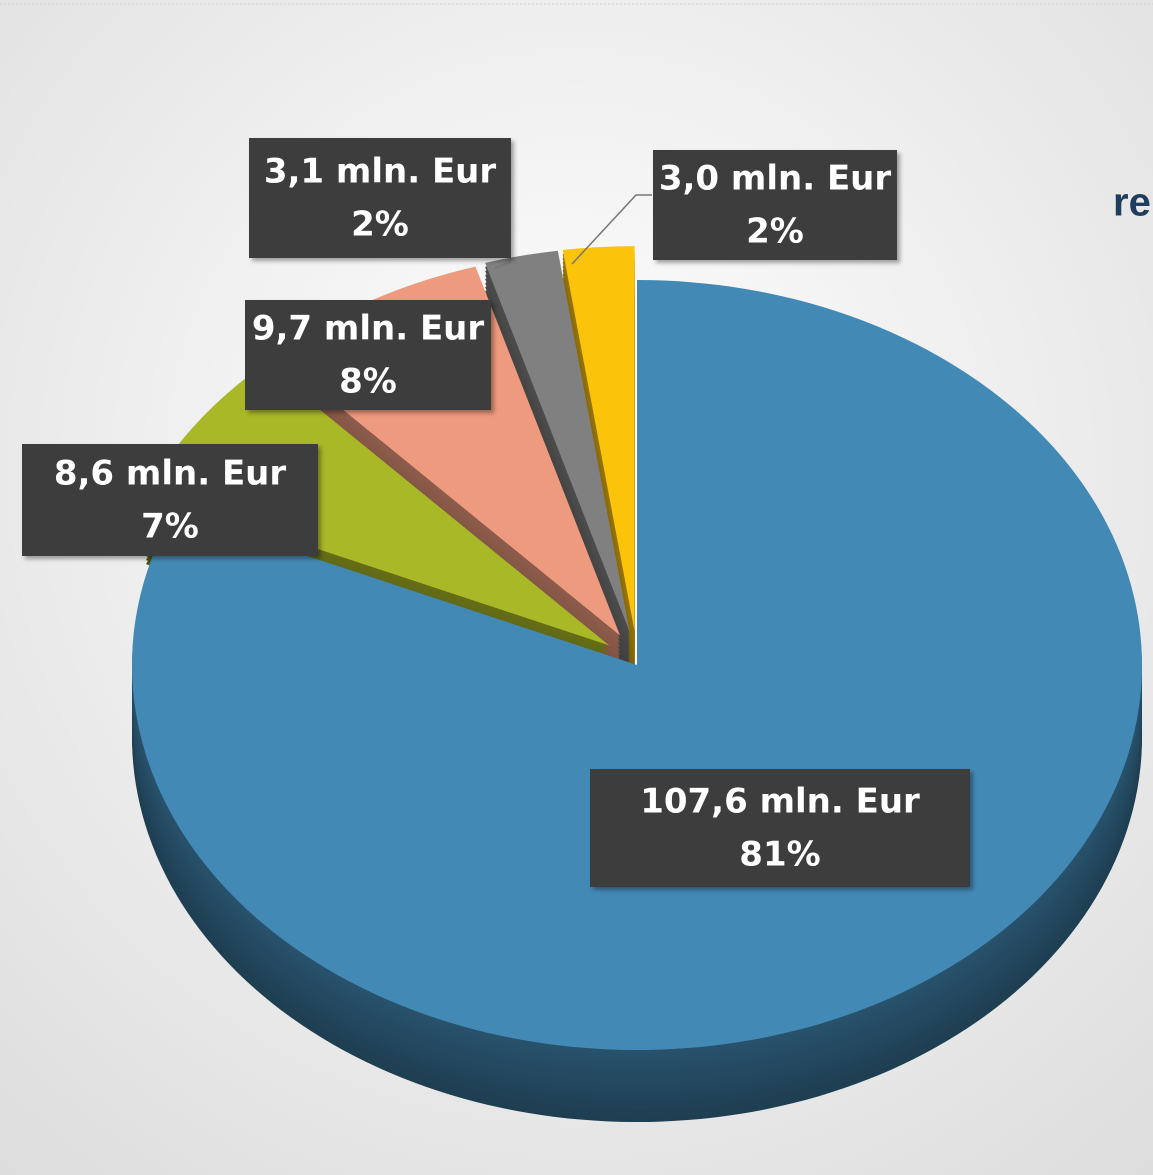 This screenshot has height=1175, width=1153. Describe the element at coordinates (1132, 203) in the screenshot. I see `chart-title: re` at that location.